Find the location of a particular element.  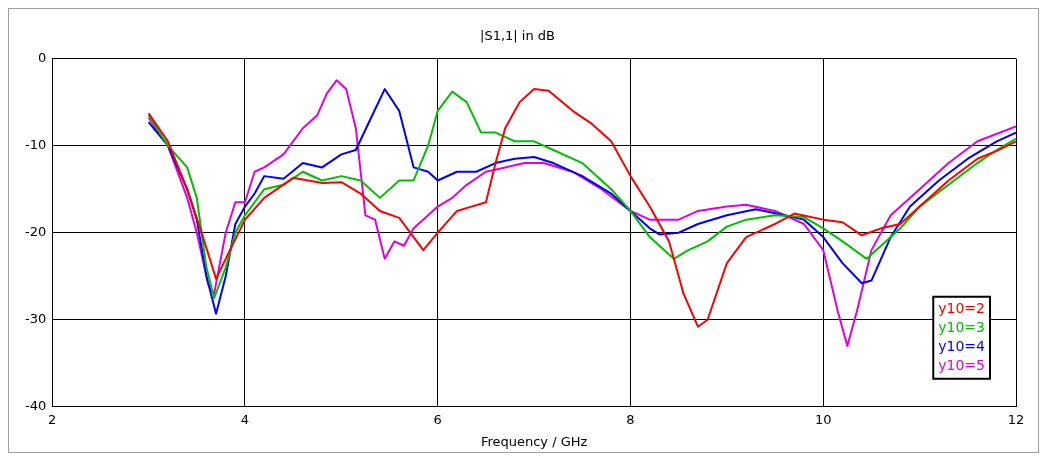

y-tick-label: -30 is located at coordinates (36, 319).